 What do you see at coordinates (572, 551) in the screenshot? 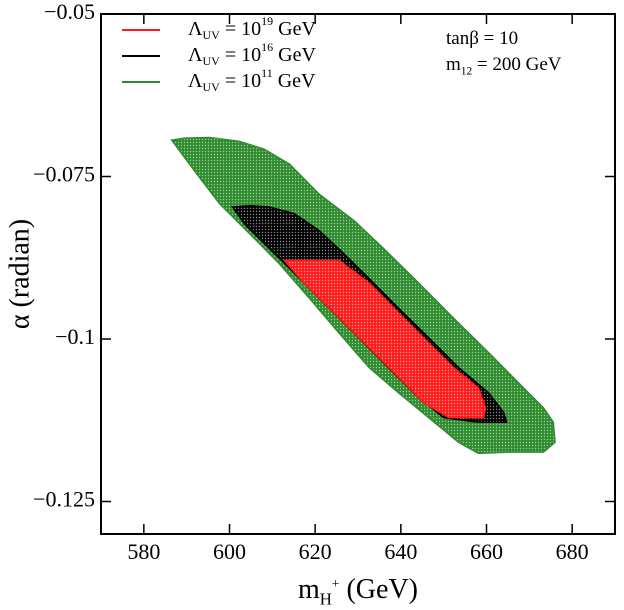
I see `x-tick-label: 680` at bounding box center [572, 551].